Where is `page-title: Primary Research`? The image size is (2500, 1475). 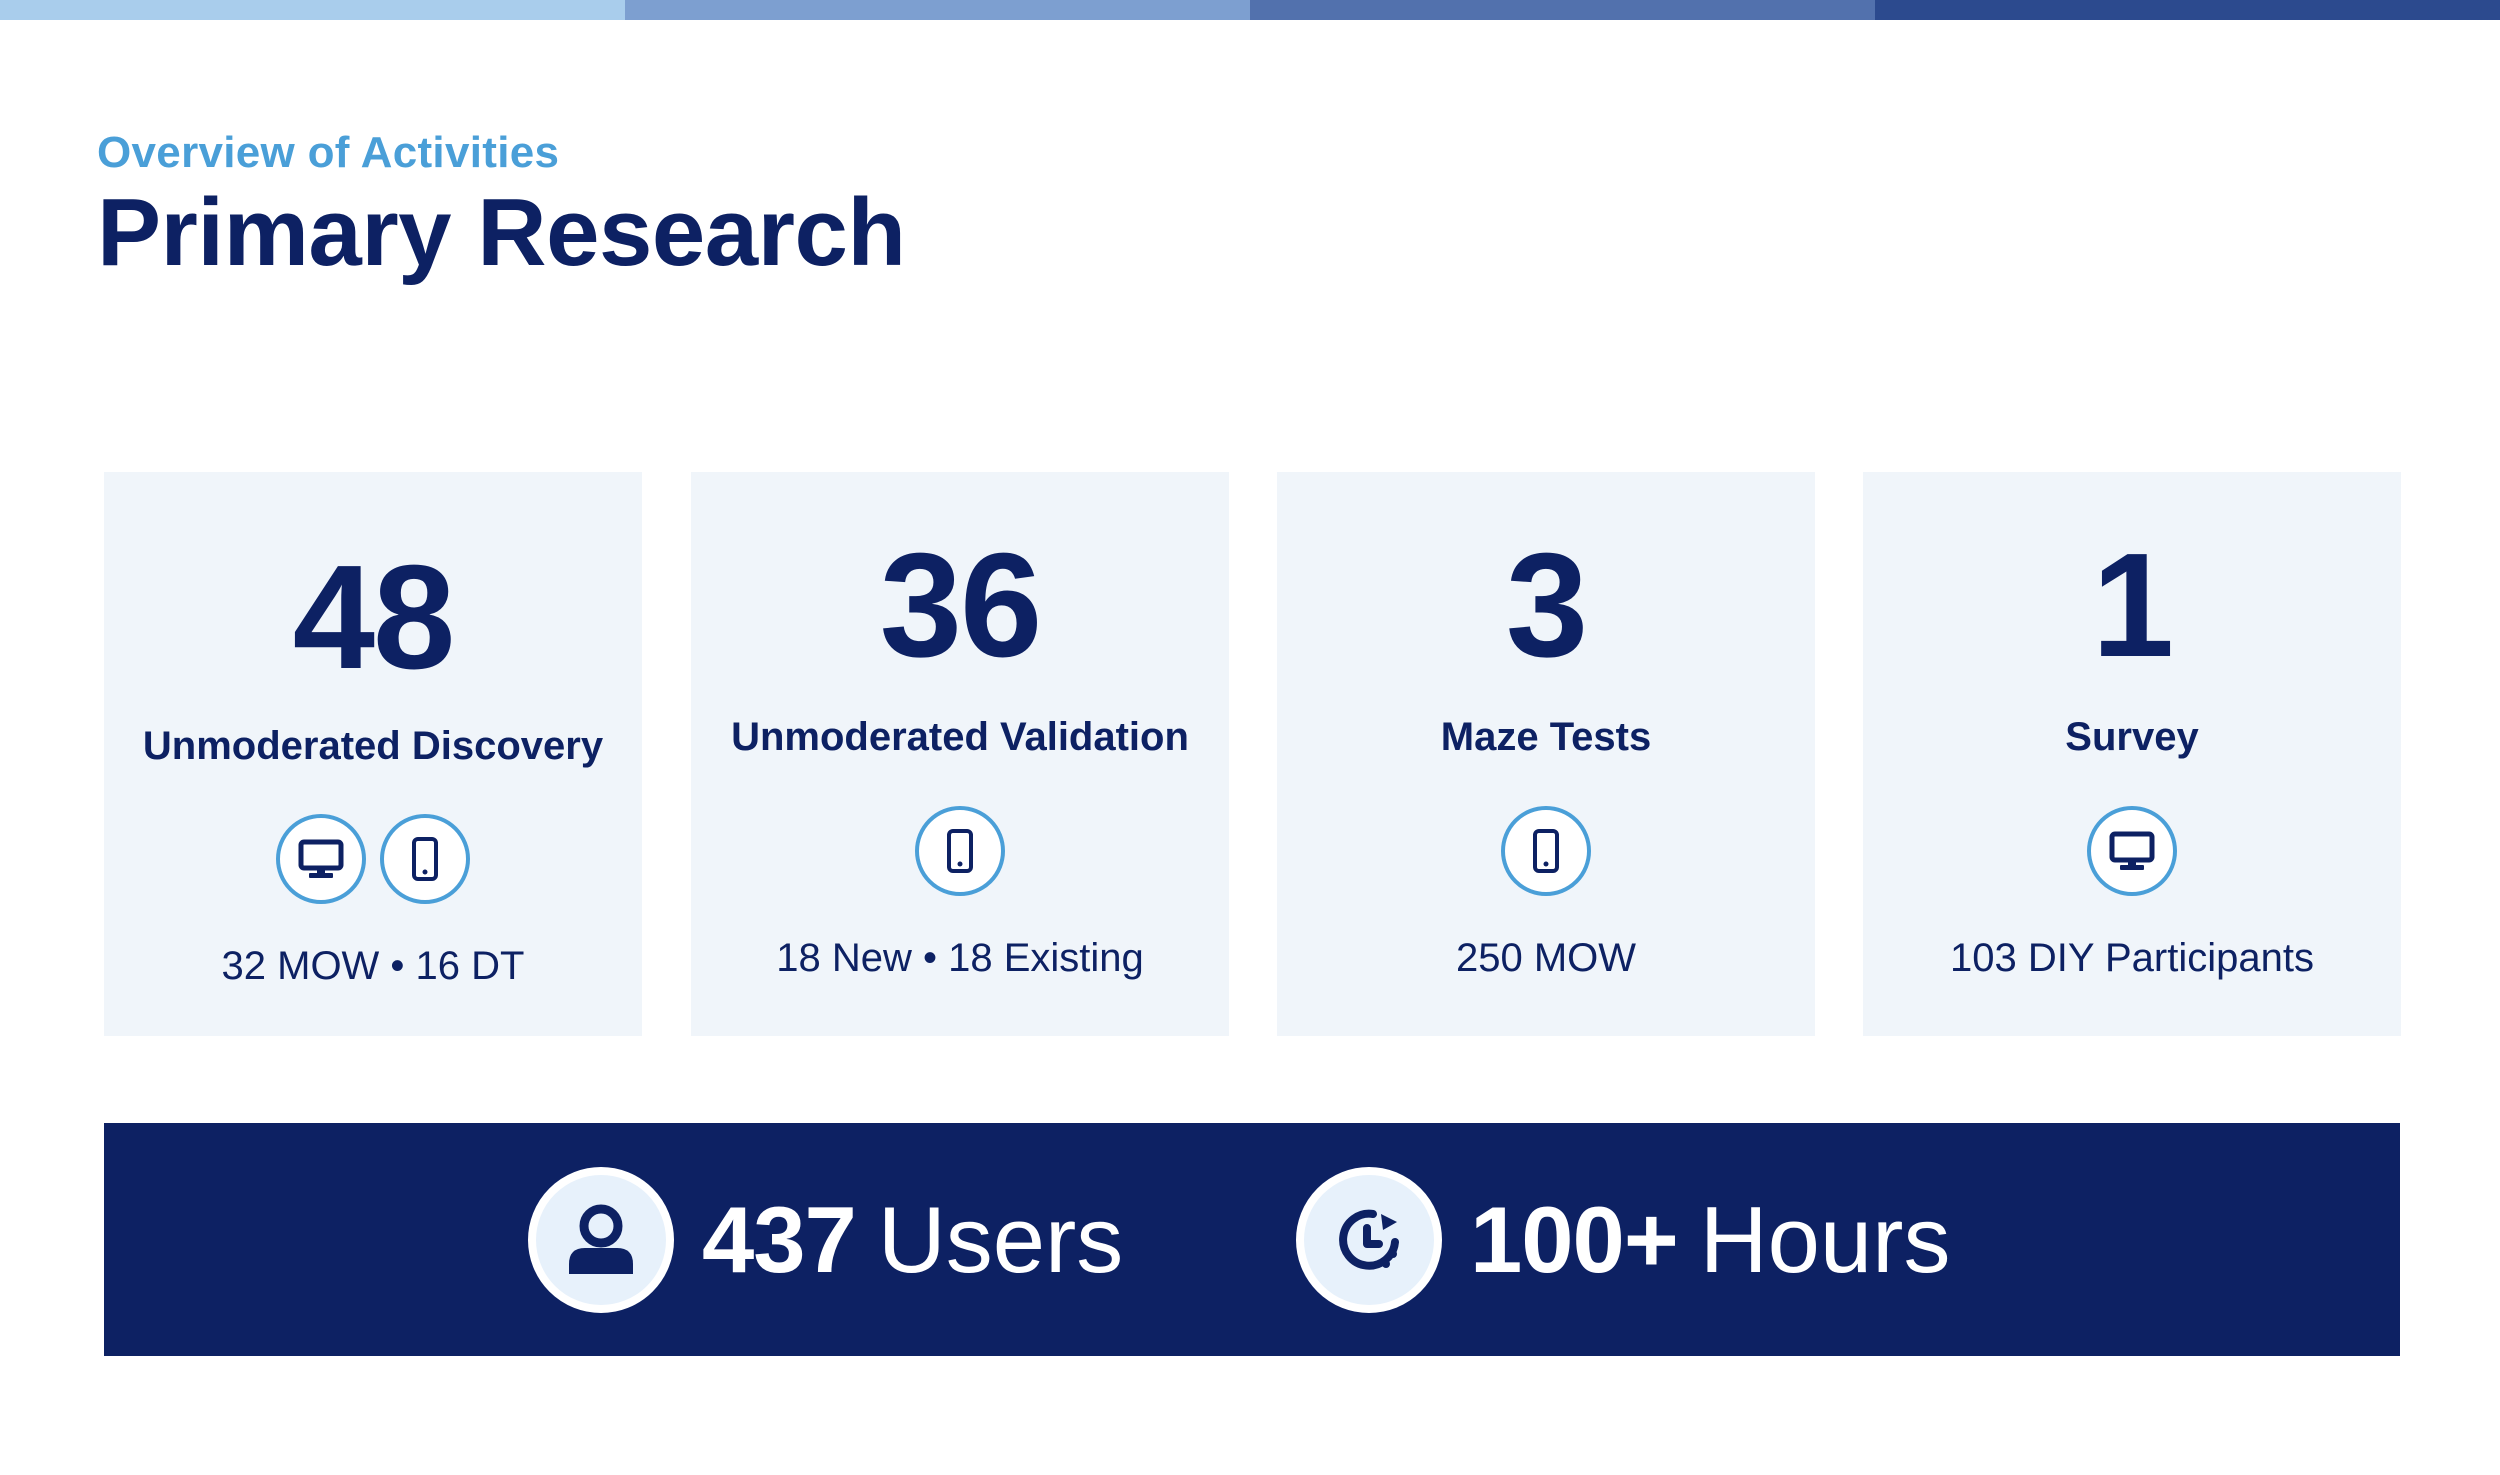
page-title: Primary Research is located at coordinates (501, 232).